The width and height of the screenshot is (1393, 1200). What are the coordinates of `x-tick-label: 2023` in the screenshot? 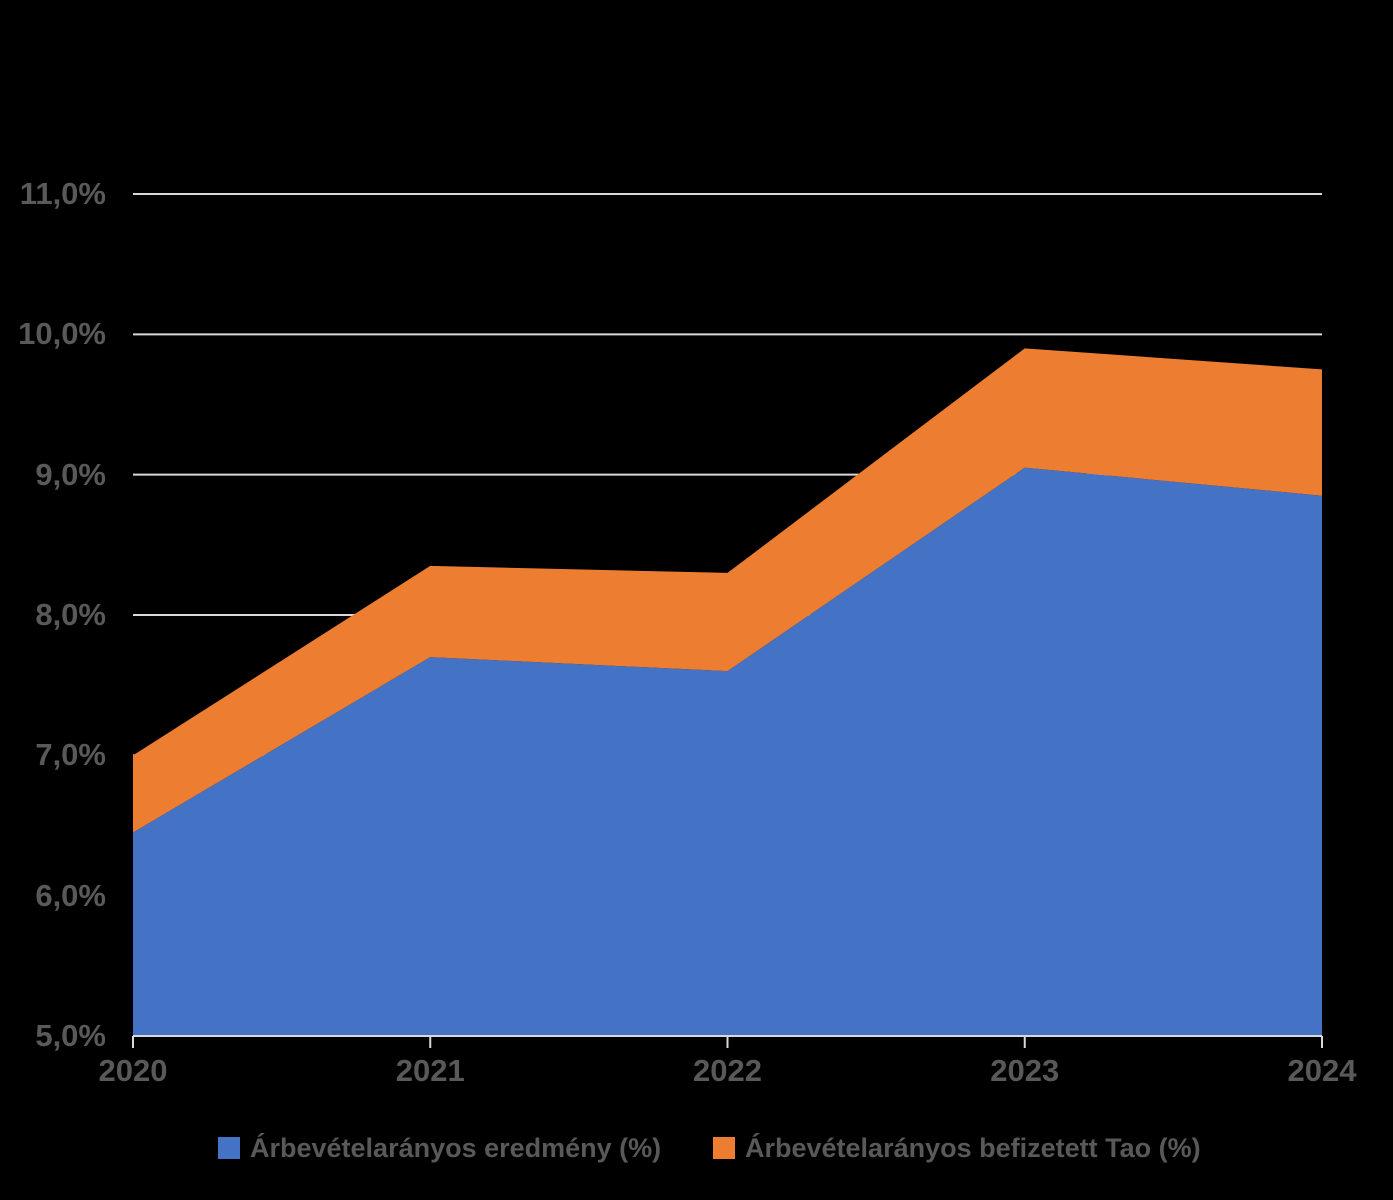 It's located at (1025, 1070).